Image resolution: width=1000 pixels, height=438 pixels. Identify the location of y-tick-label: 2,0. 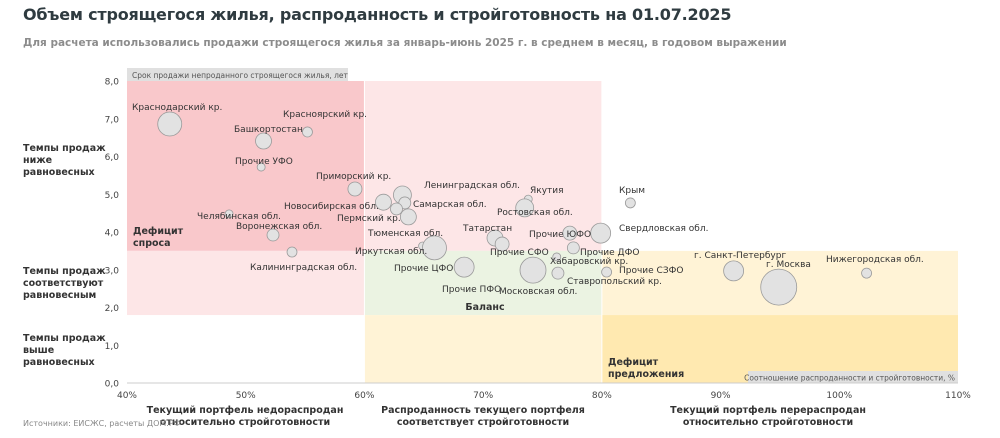
(112, 309).